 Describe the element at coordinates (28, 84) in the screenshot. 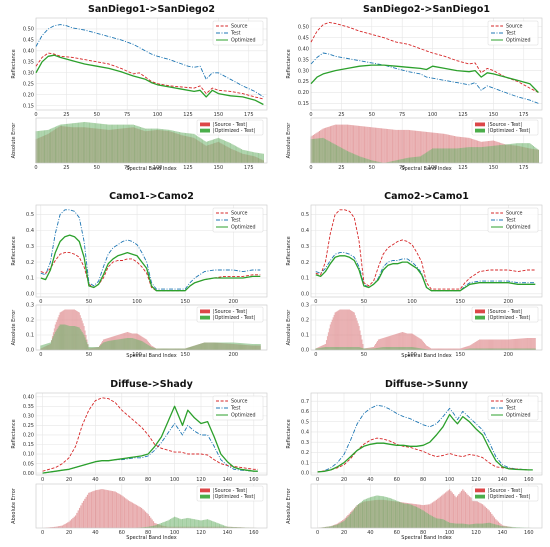

I see `y-tick-label: 0.25` at that location.